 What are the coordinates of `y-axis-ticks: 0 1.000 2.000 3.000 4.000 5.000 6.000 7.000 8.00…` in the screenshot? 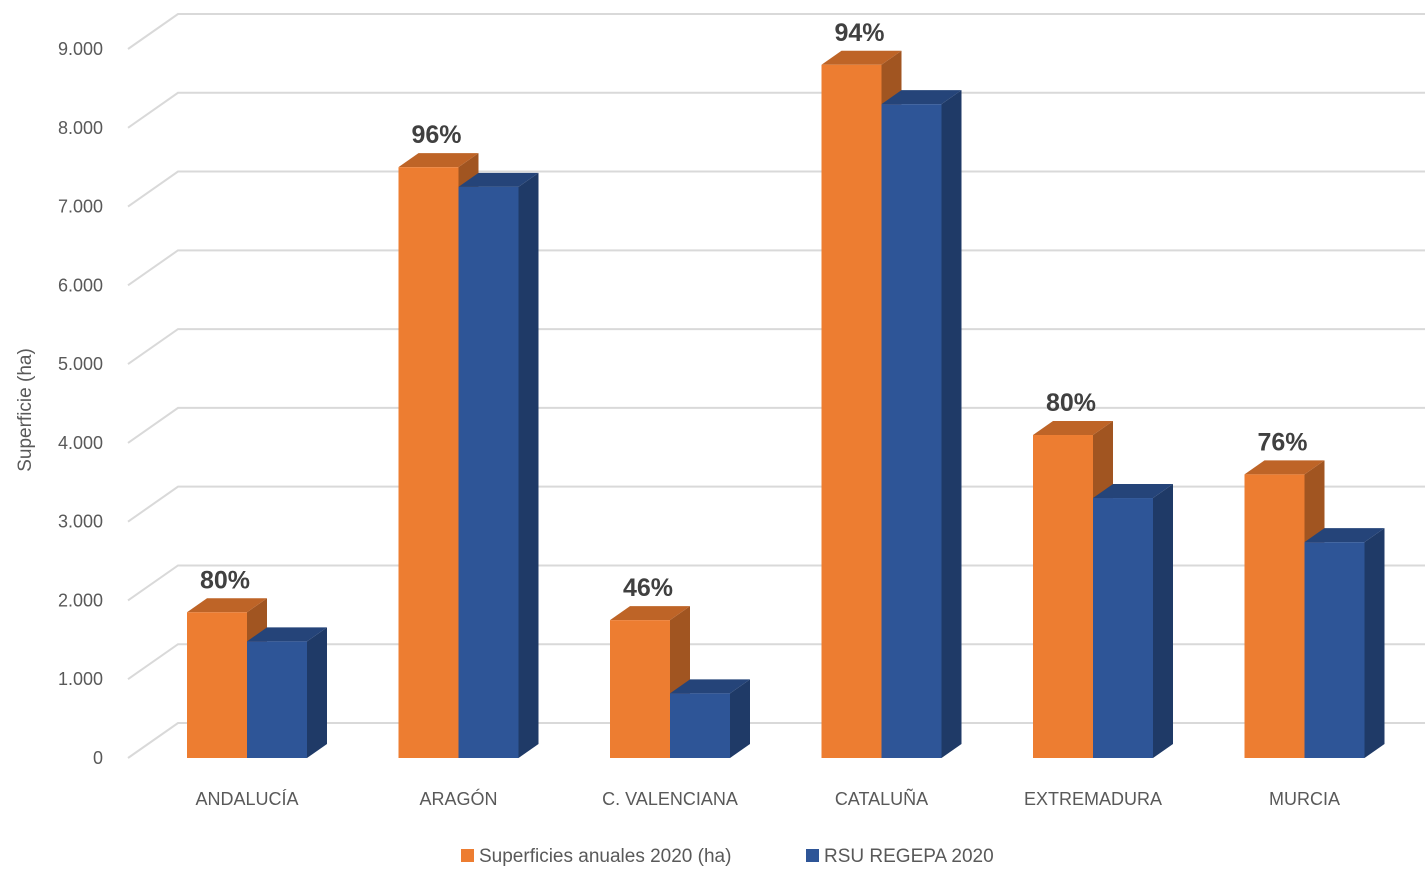 It's located at (80, 403).